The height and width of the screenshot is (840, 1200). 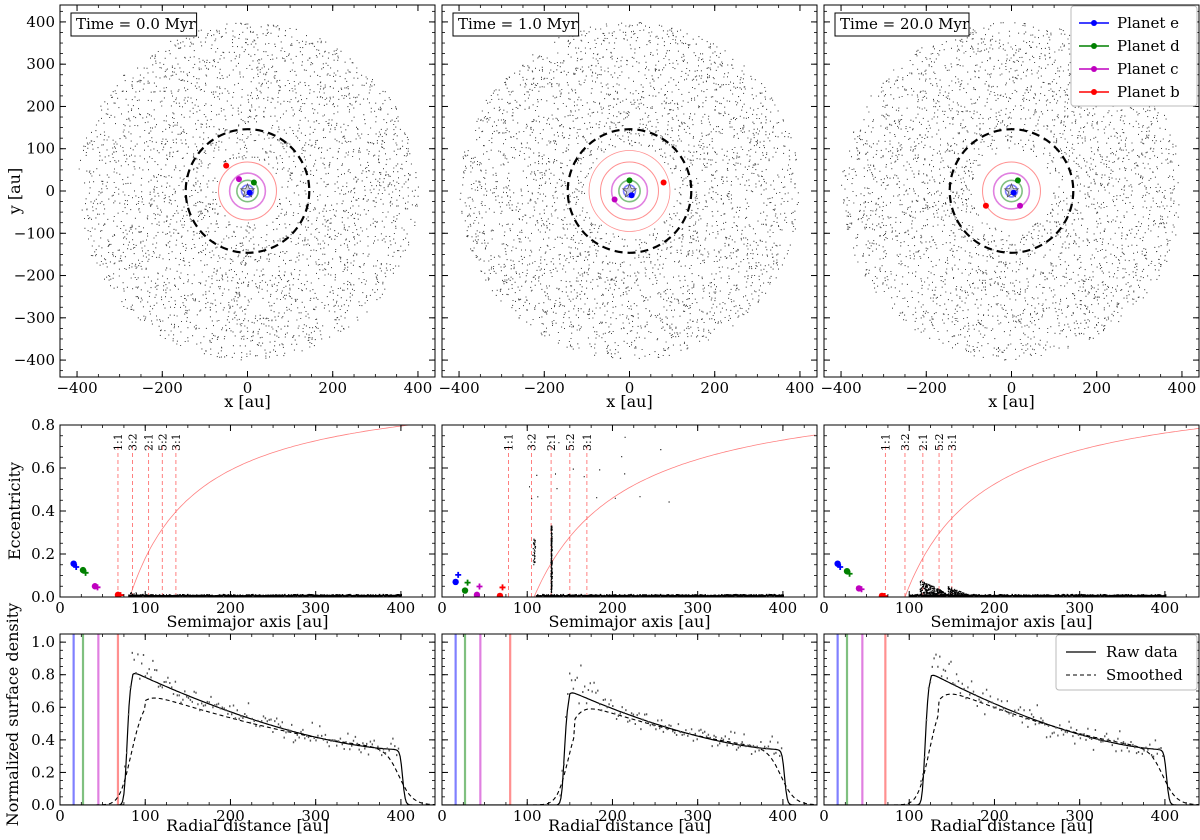 What do you see at coordinates (40, 149) in the screenshot?
I see `y-tick-label: 100` at bounding box center [40, 149].